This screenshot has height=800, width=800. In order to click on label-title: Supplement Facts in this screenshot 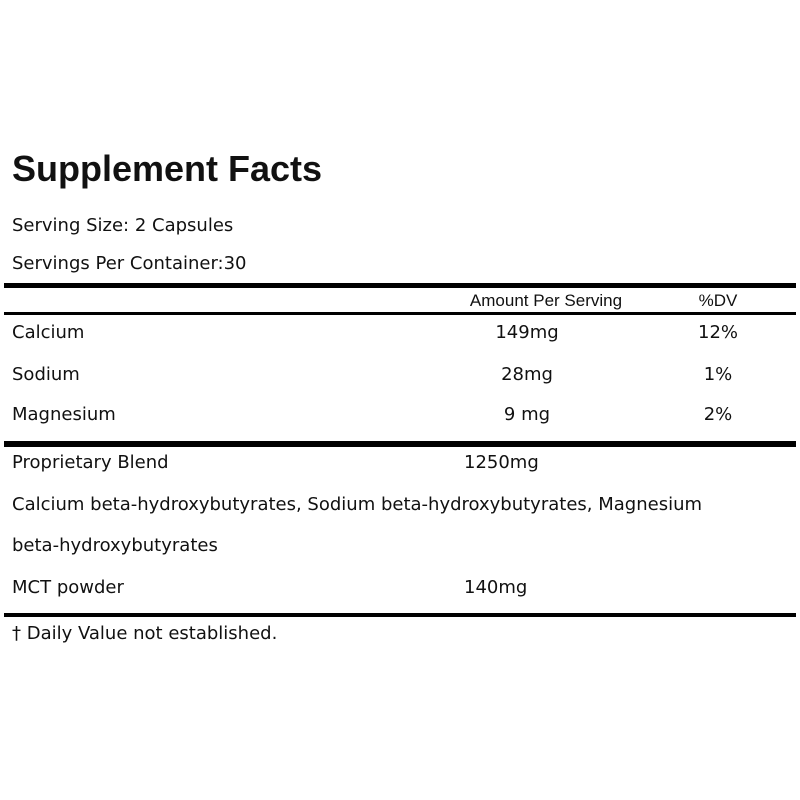, I will do `click(167, 168)`.